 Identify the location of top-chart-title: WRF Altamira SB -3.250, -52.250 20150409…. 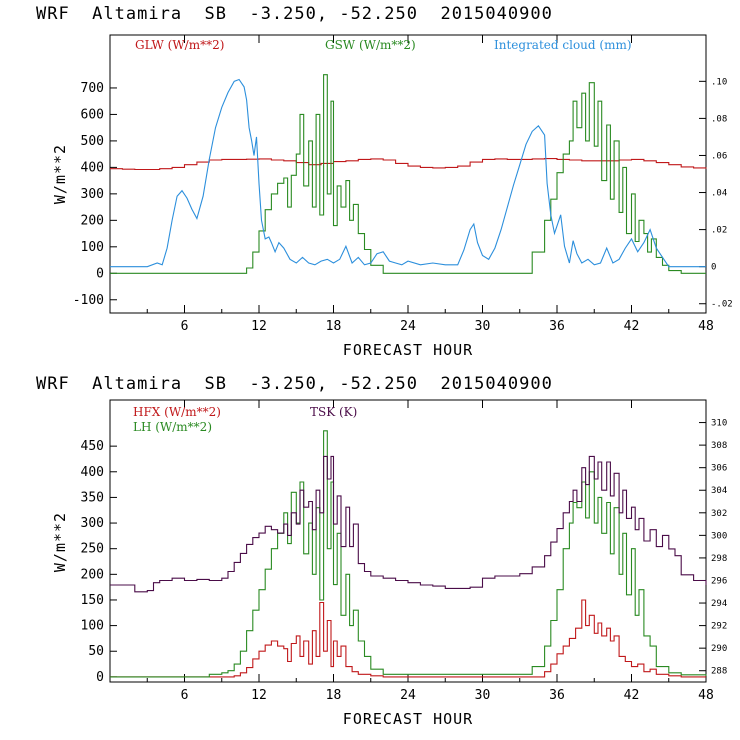
(294, 14).